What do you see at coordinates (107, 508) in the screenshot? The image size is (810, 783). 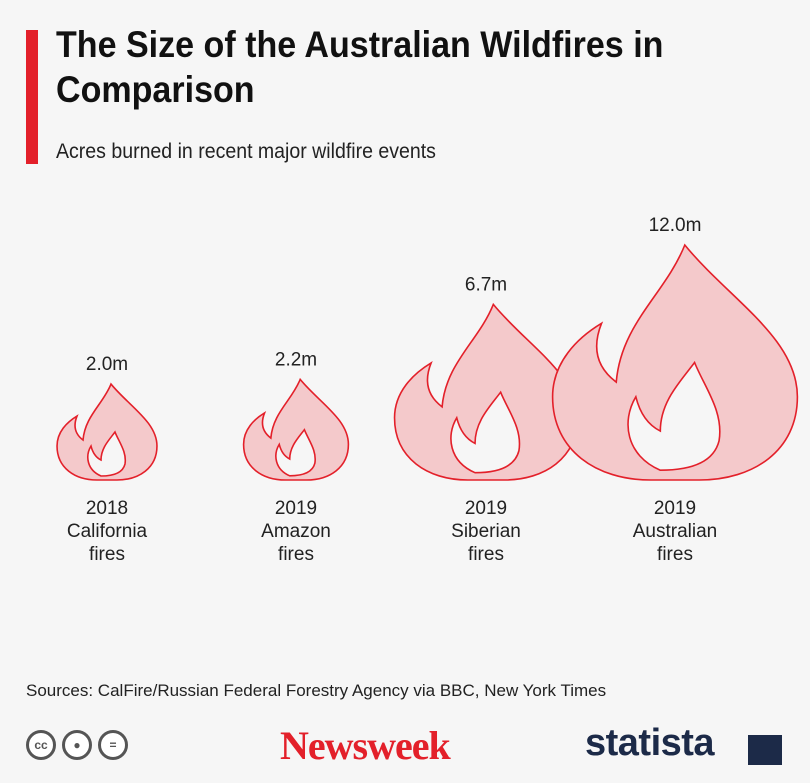 I see `category-label-line: 2018` at bounding box center [107, 508].